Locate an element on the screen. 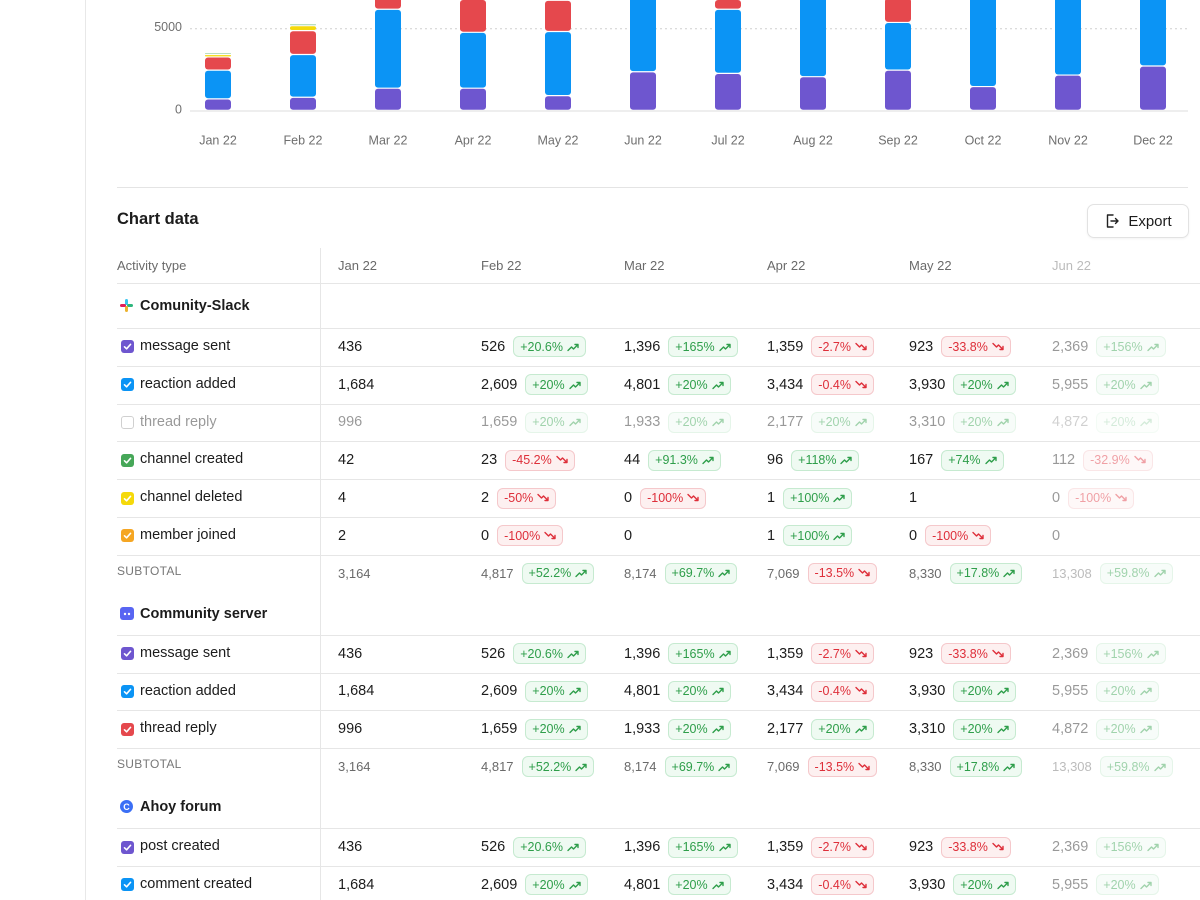 The width and height of the screenshot is (1200, 900). x-tick-label: Jun 22 is located at coordinates (643, 140).